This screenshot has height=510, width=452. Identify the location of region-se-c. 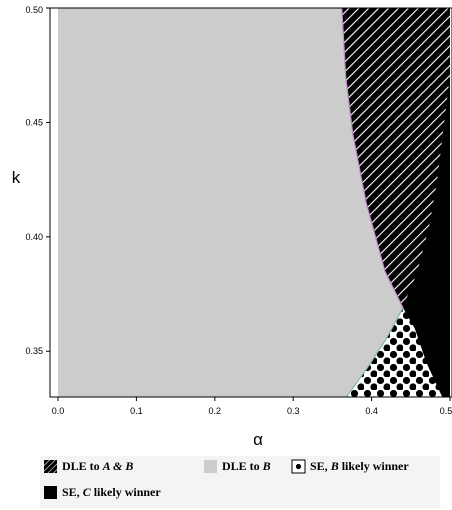
(426, 236).